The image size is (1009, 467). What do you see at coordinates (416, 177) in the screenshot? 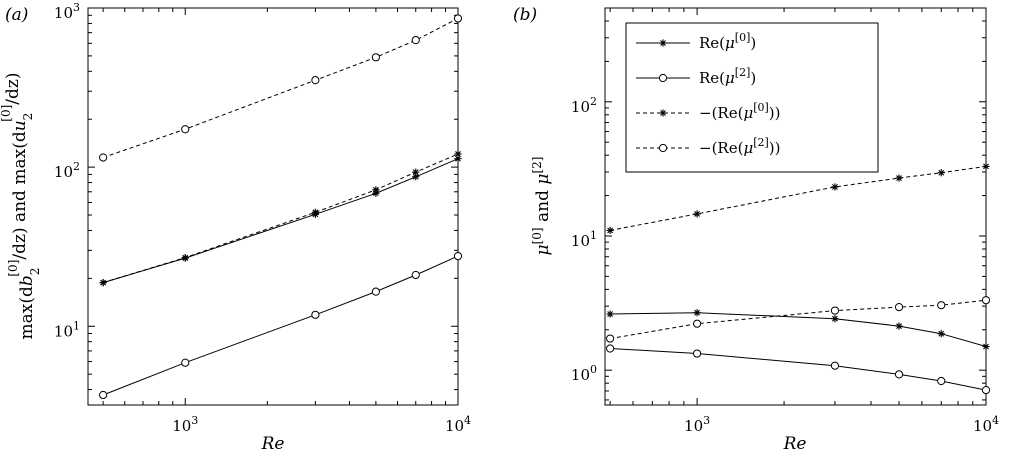
I see `a-series-1-point` at bounding box center [416, 177].